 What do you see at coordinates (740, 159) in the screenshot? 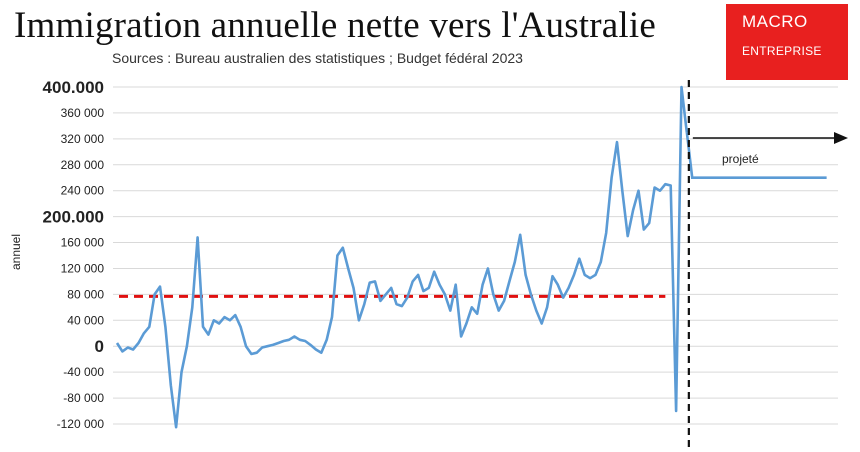
I see `projected-label: projeté` at bounding box center [740, 159].